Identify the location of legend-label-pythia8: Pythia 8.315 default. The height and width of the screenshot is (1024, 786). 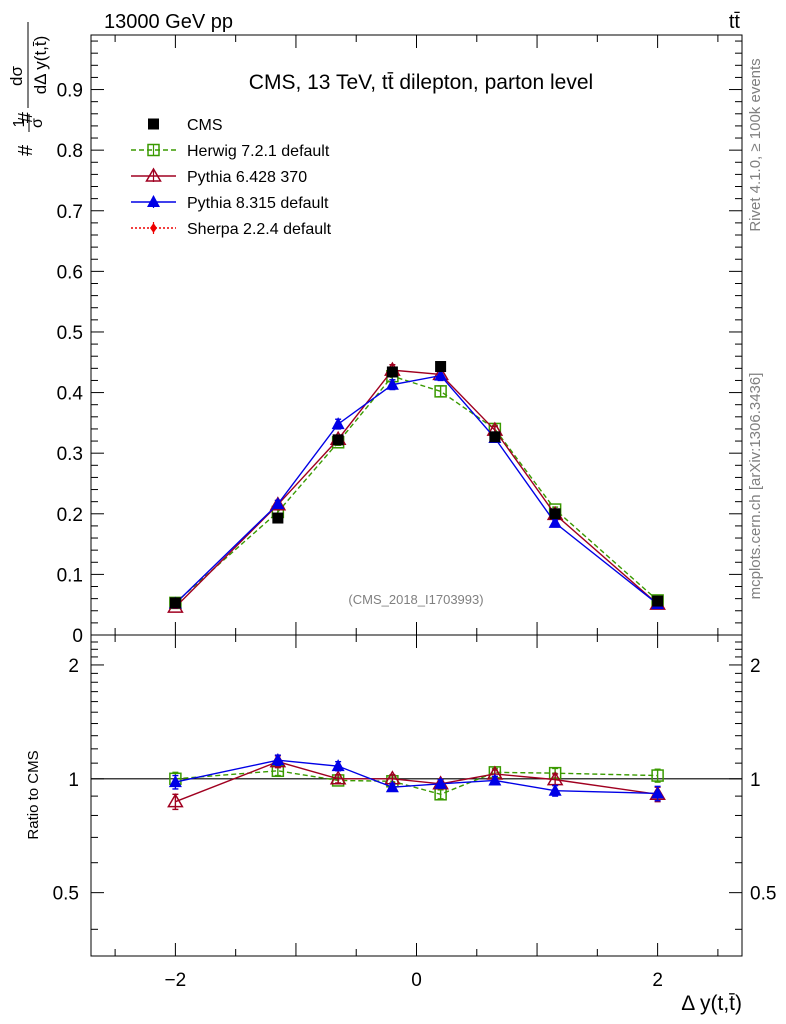
(258, 203).